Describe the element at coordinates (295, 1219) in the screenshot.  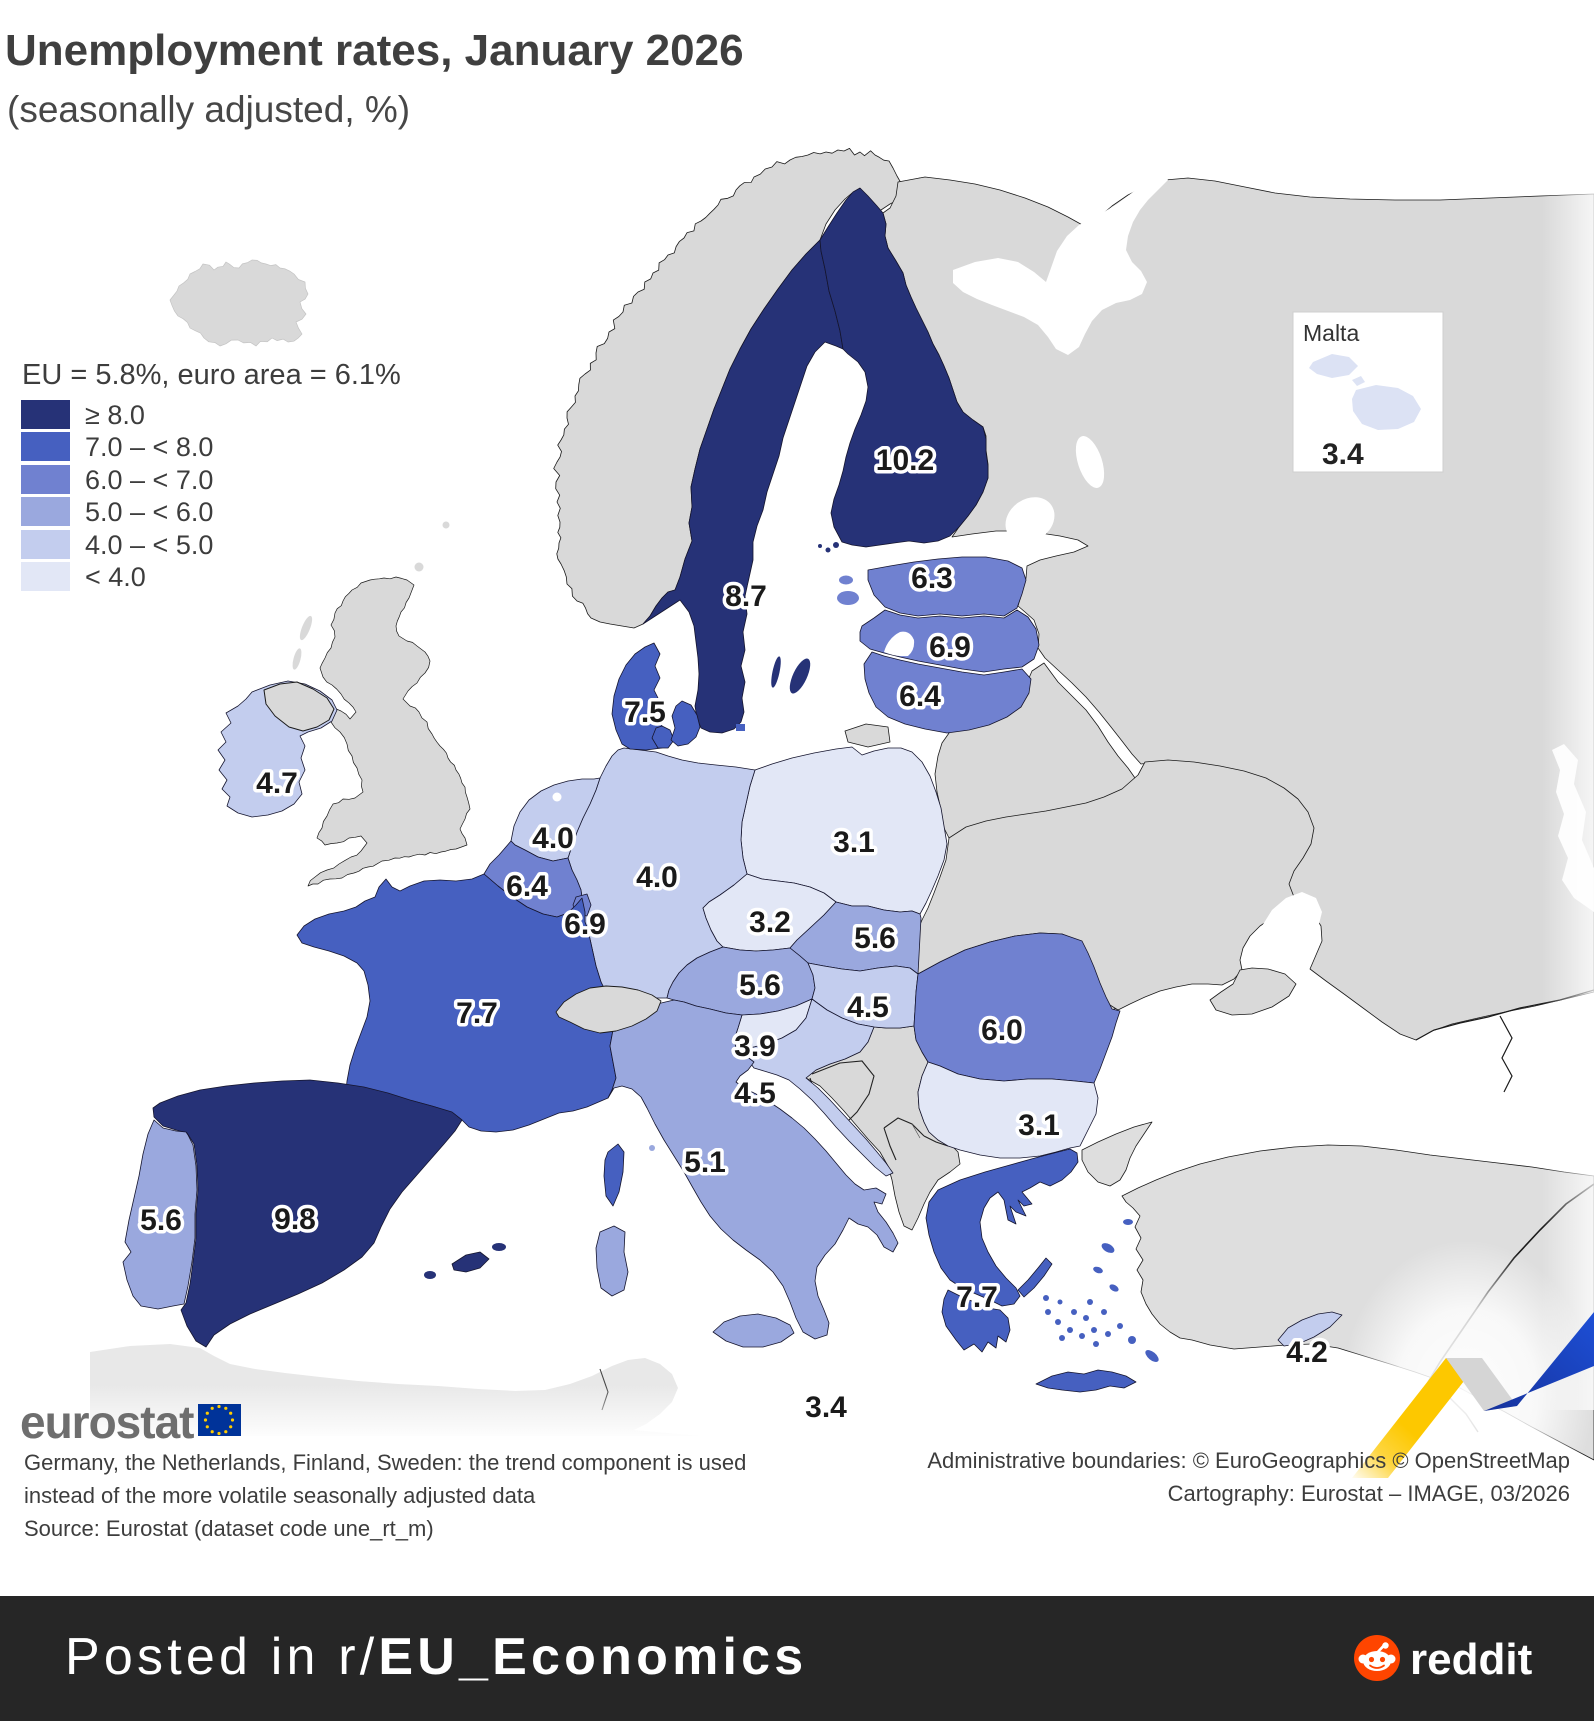
I see `svg-text: 9.8` at that location.